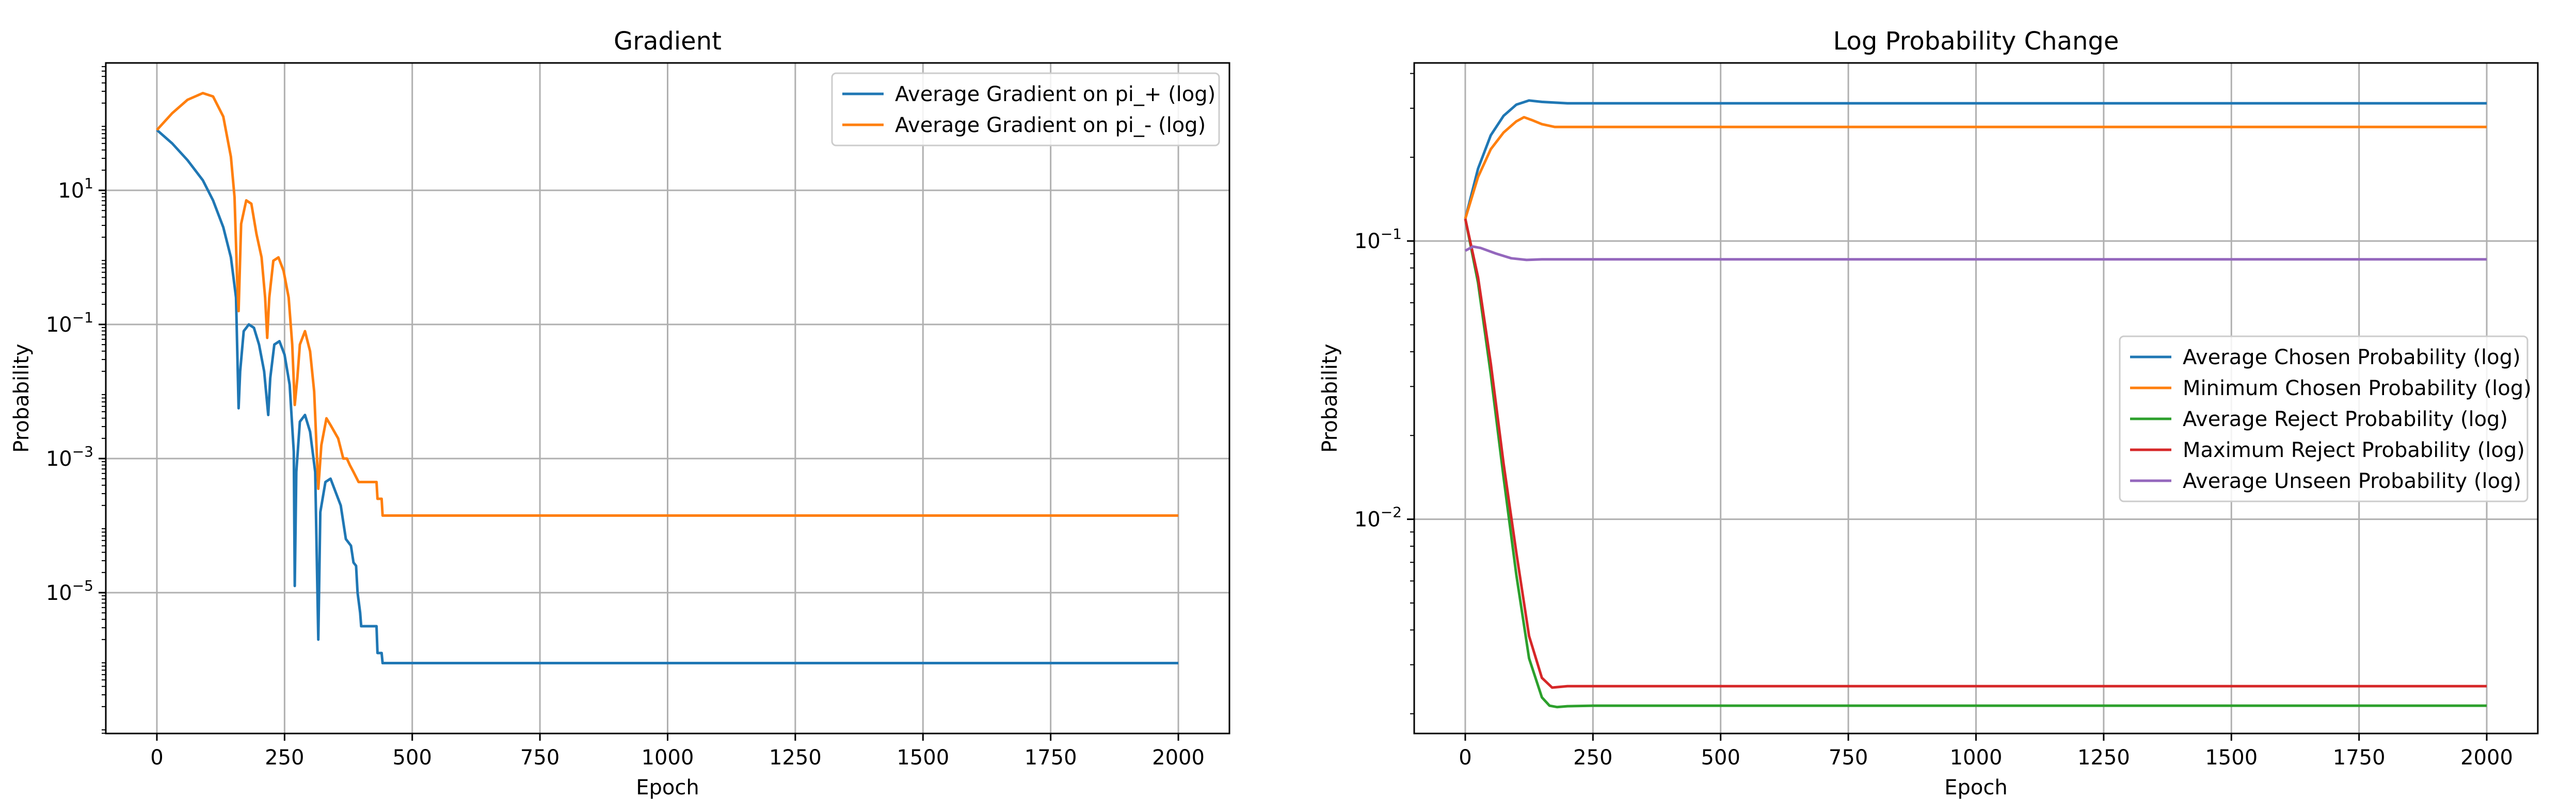  What do you see at coordinates (1330, 398) in the screenshot?
I see `log-probability-y-axis-label: Probability` at bounding box center [1330, 398].